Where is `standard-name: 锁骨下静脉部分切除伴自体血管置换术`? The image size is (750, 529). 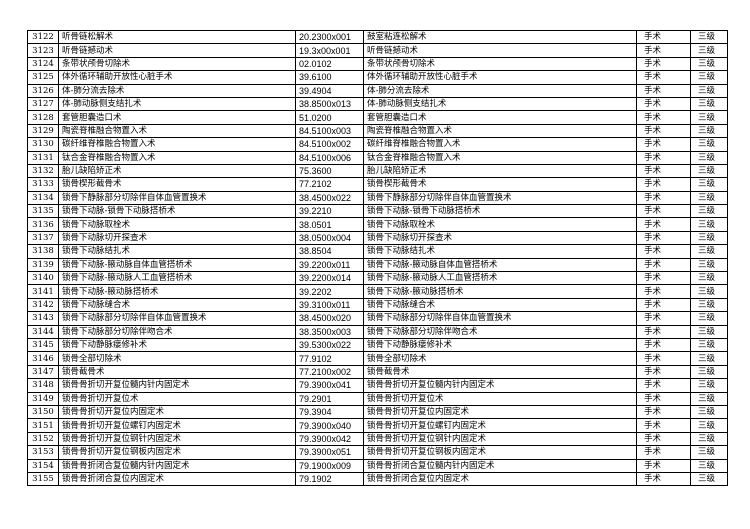
standard-name: 锁骨下静脉部分切除伴自体血管置换术 is located at coordinates (500, 198).